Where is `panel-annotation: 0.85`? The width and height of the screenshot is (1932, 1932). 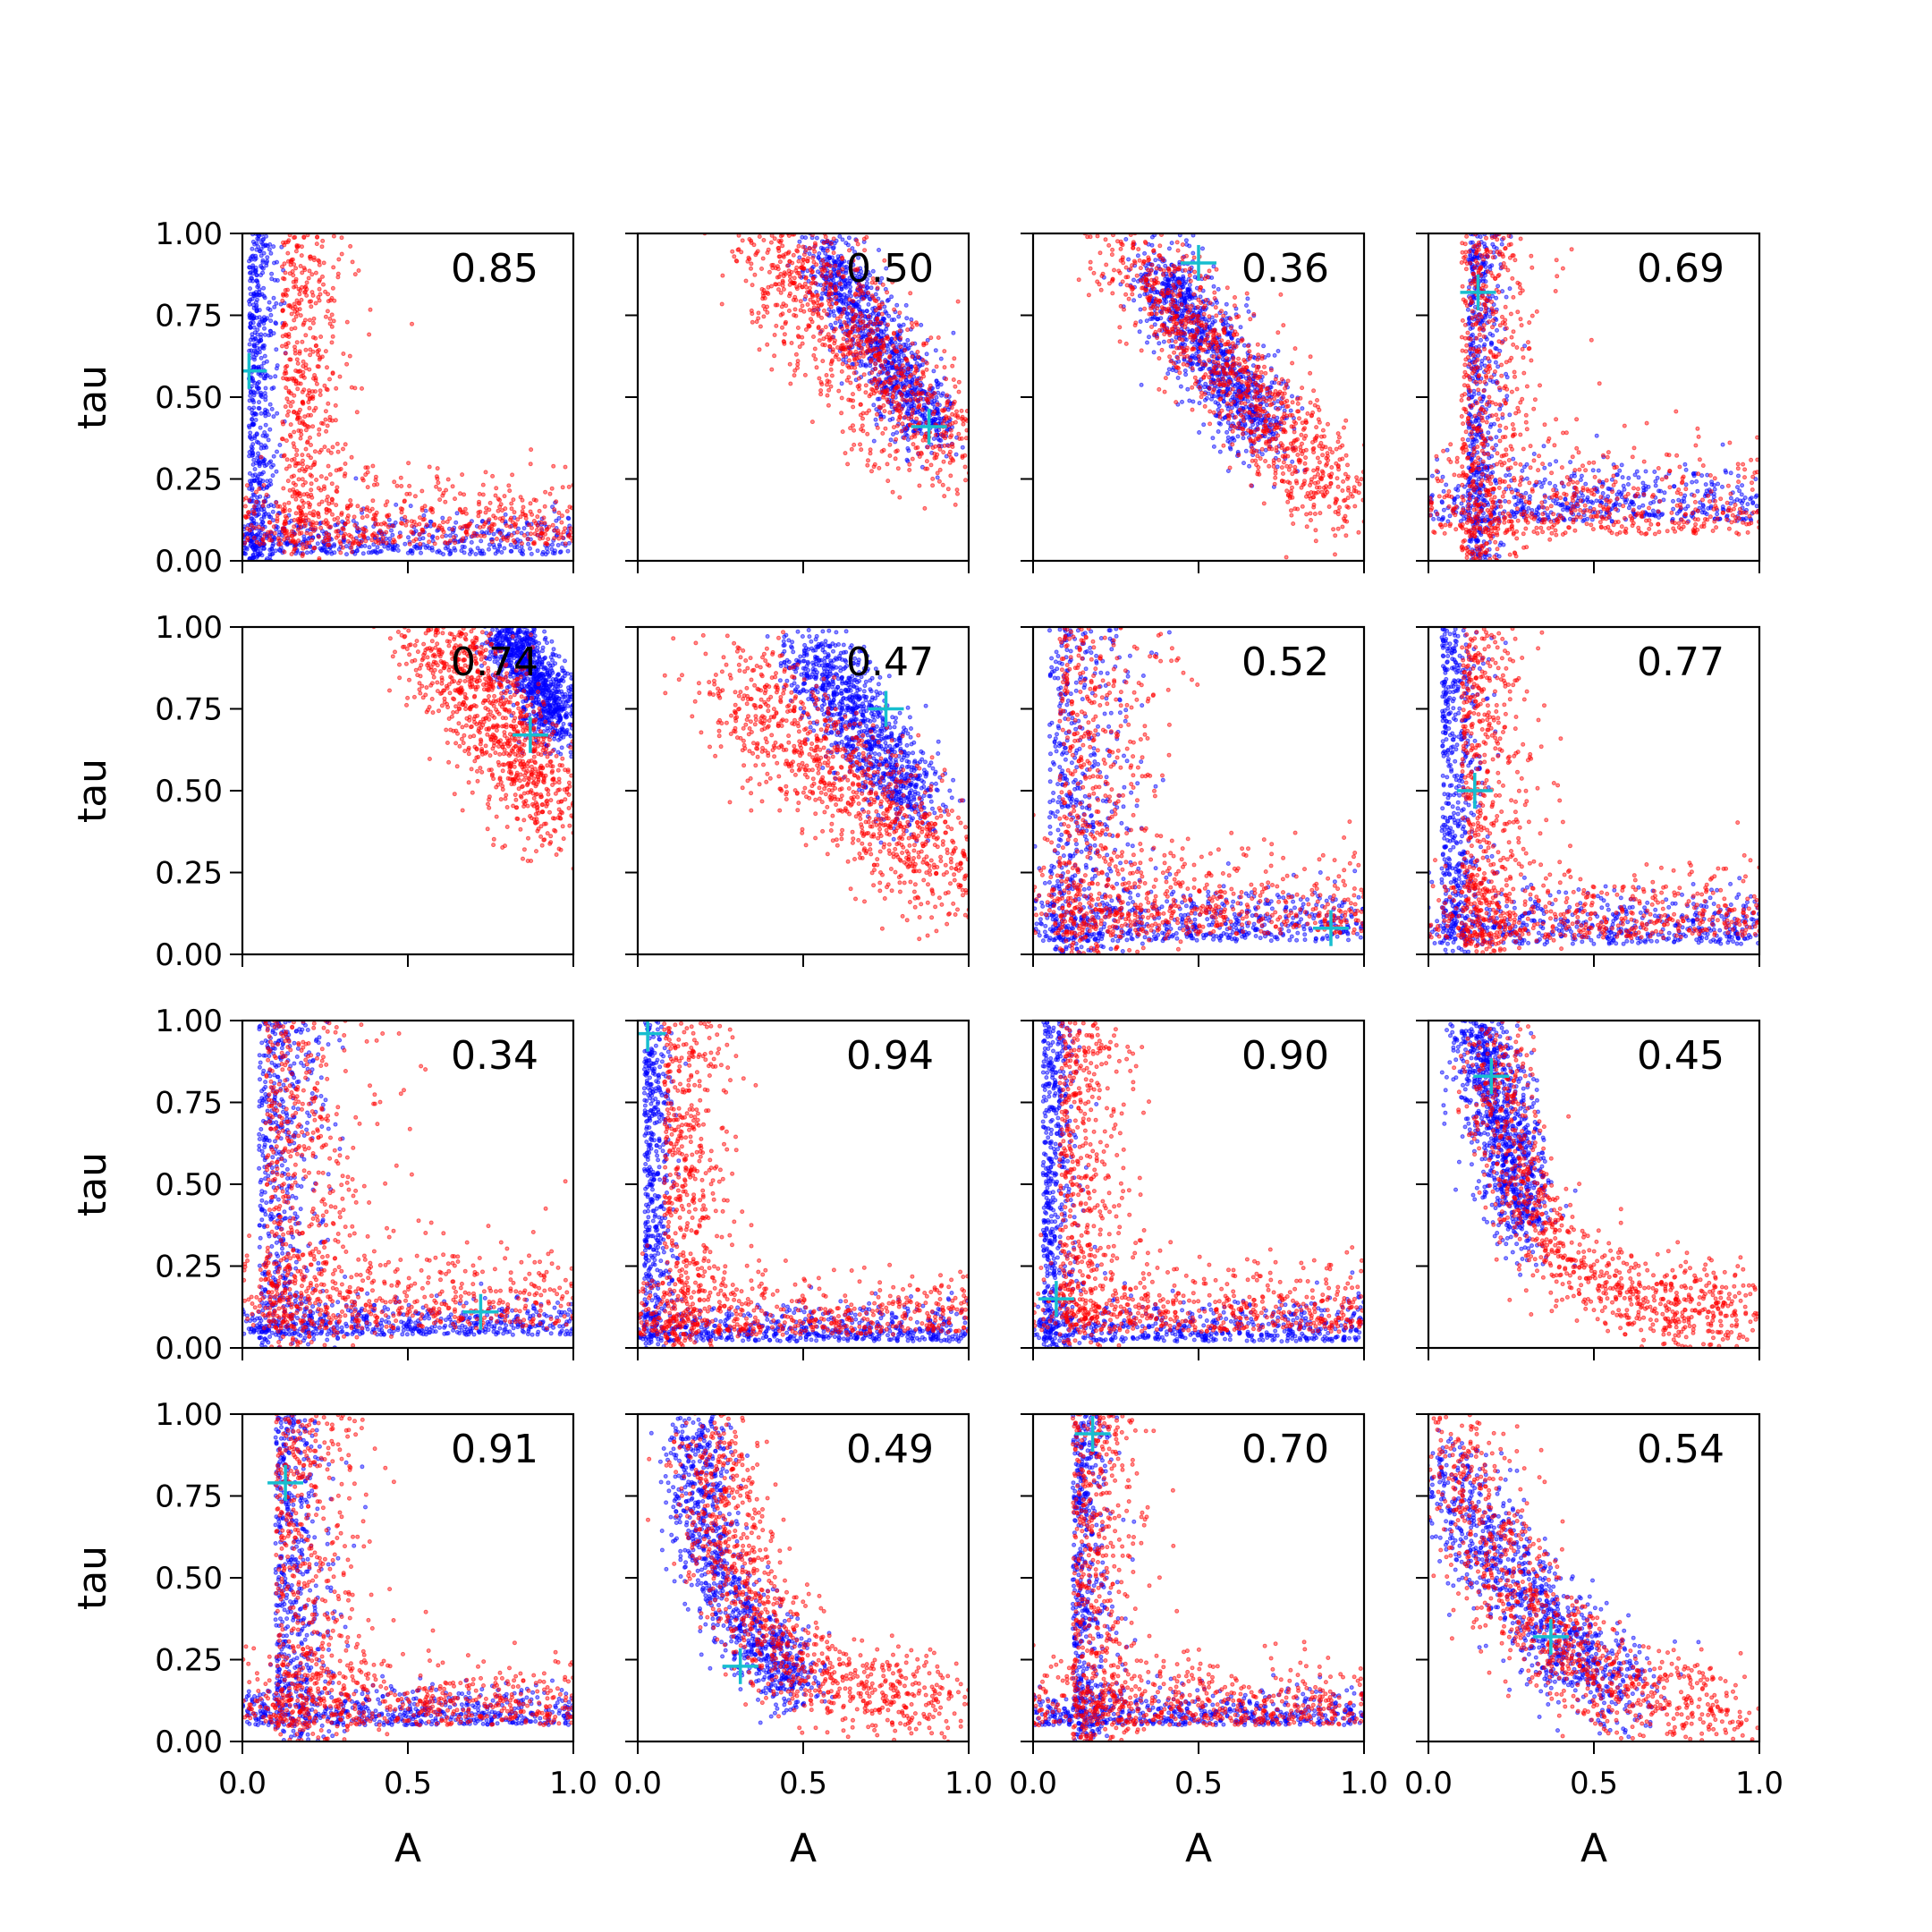 panel-annotation: 0.85 is located at coordinates (494, 269).